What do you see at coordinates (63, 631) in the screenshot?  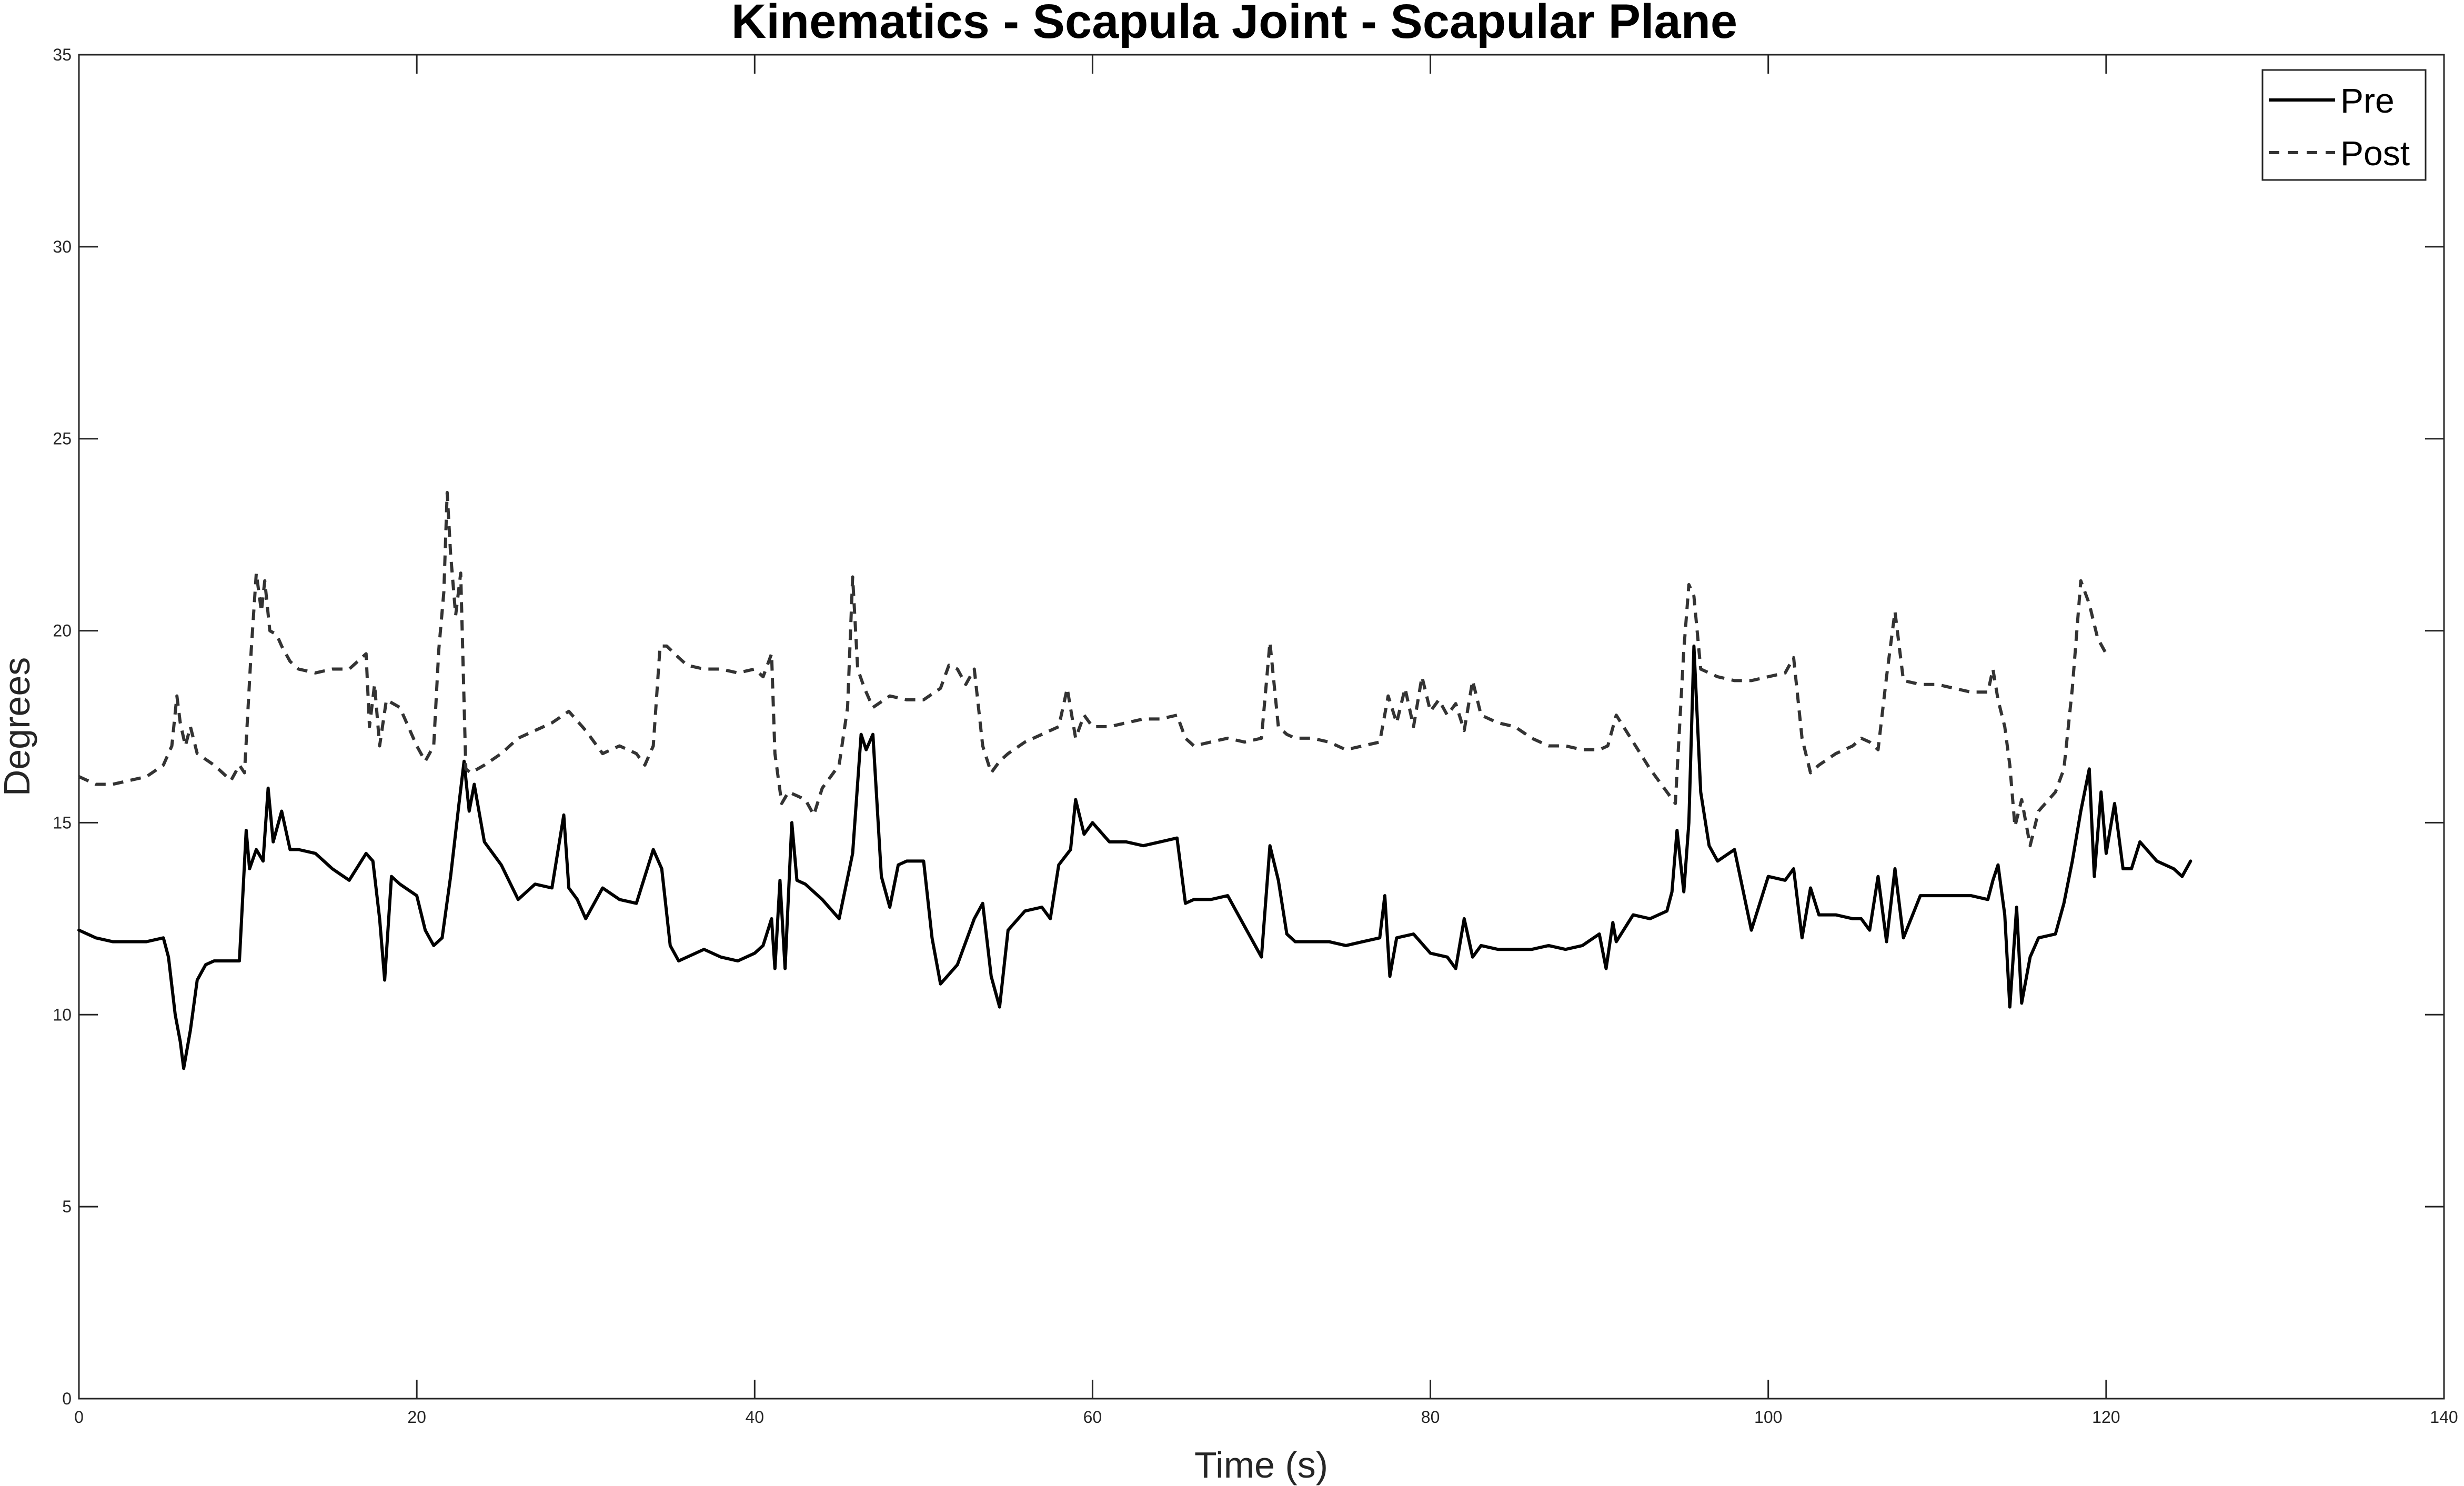 I see `y-tick-label: 20` at bounding box center [63, 631].